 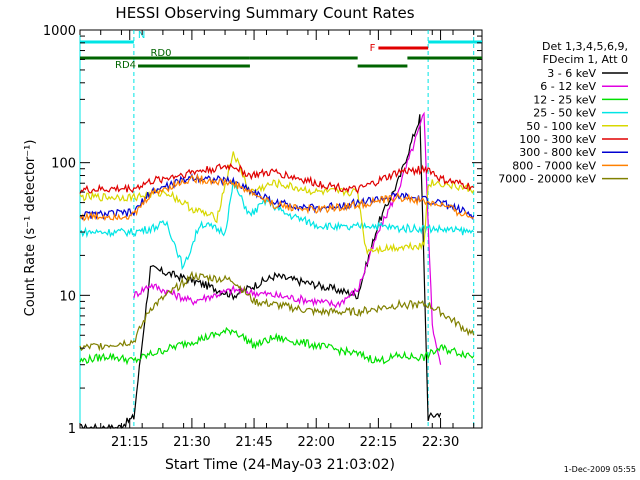 I want to click on x-axis-label: Start Time (24-May-03 21:03:02), so click(x=280, y=465).